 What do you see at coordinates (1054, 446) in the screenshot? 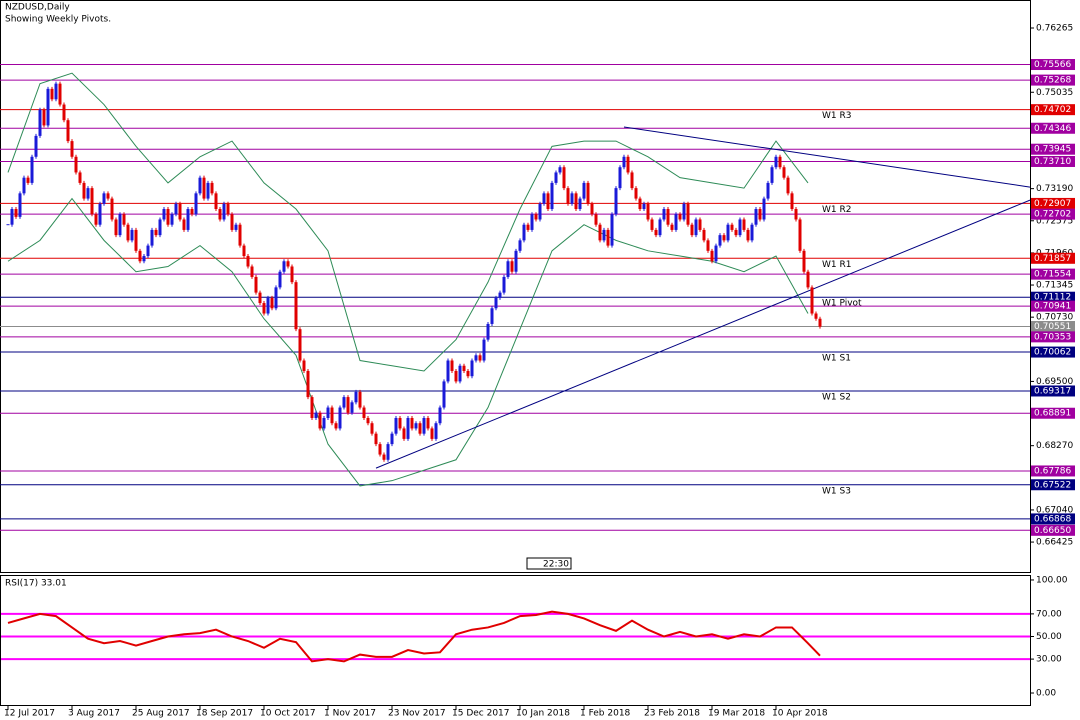
I see `y-tick-label: 0.68270` at bounding box center [1054, 446].